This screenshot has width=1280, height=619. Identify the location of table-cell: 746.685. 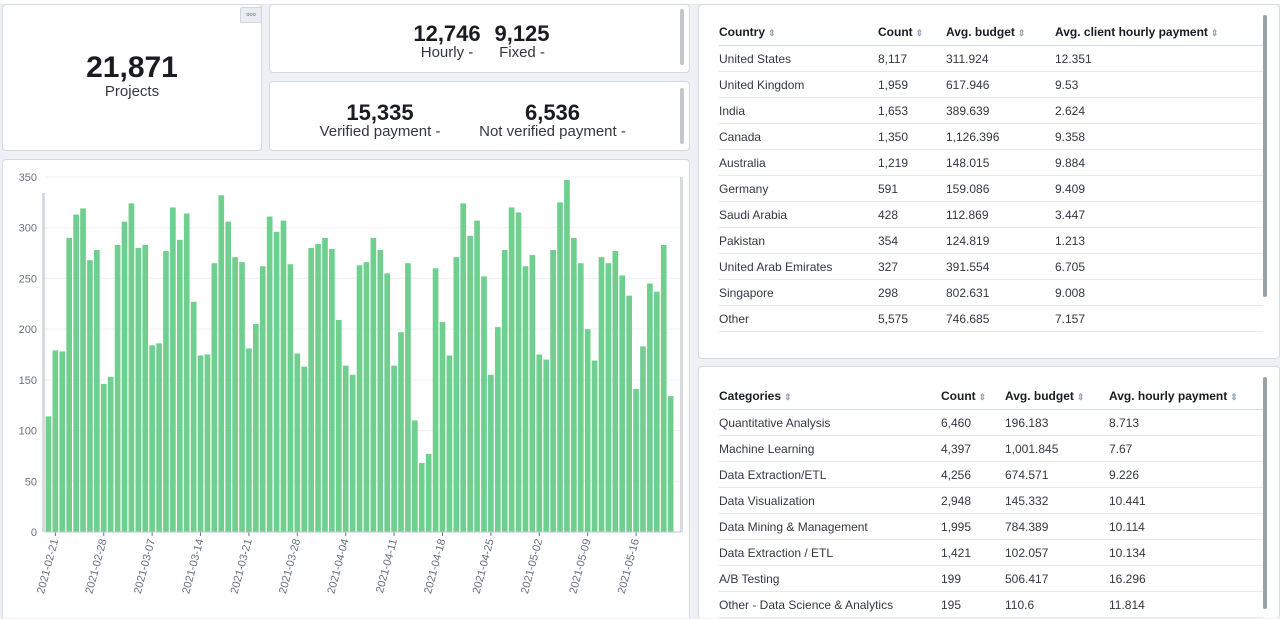
(1000, 318).